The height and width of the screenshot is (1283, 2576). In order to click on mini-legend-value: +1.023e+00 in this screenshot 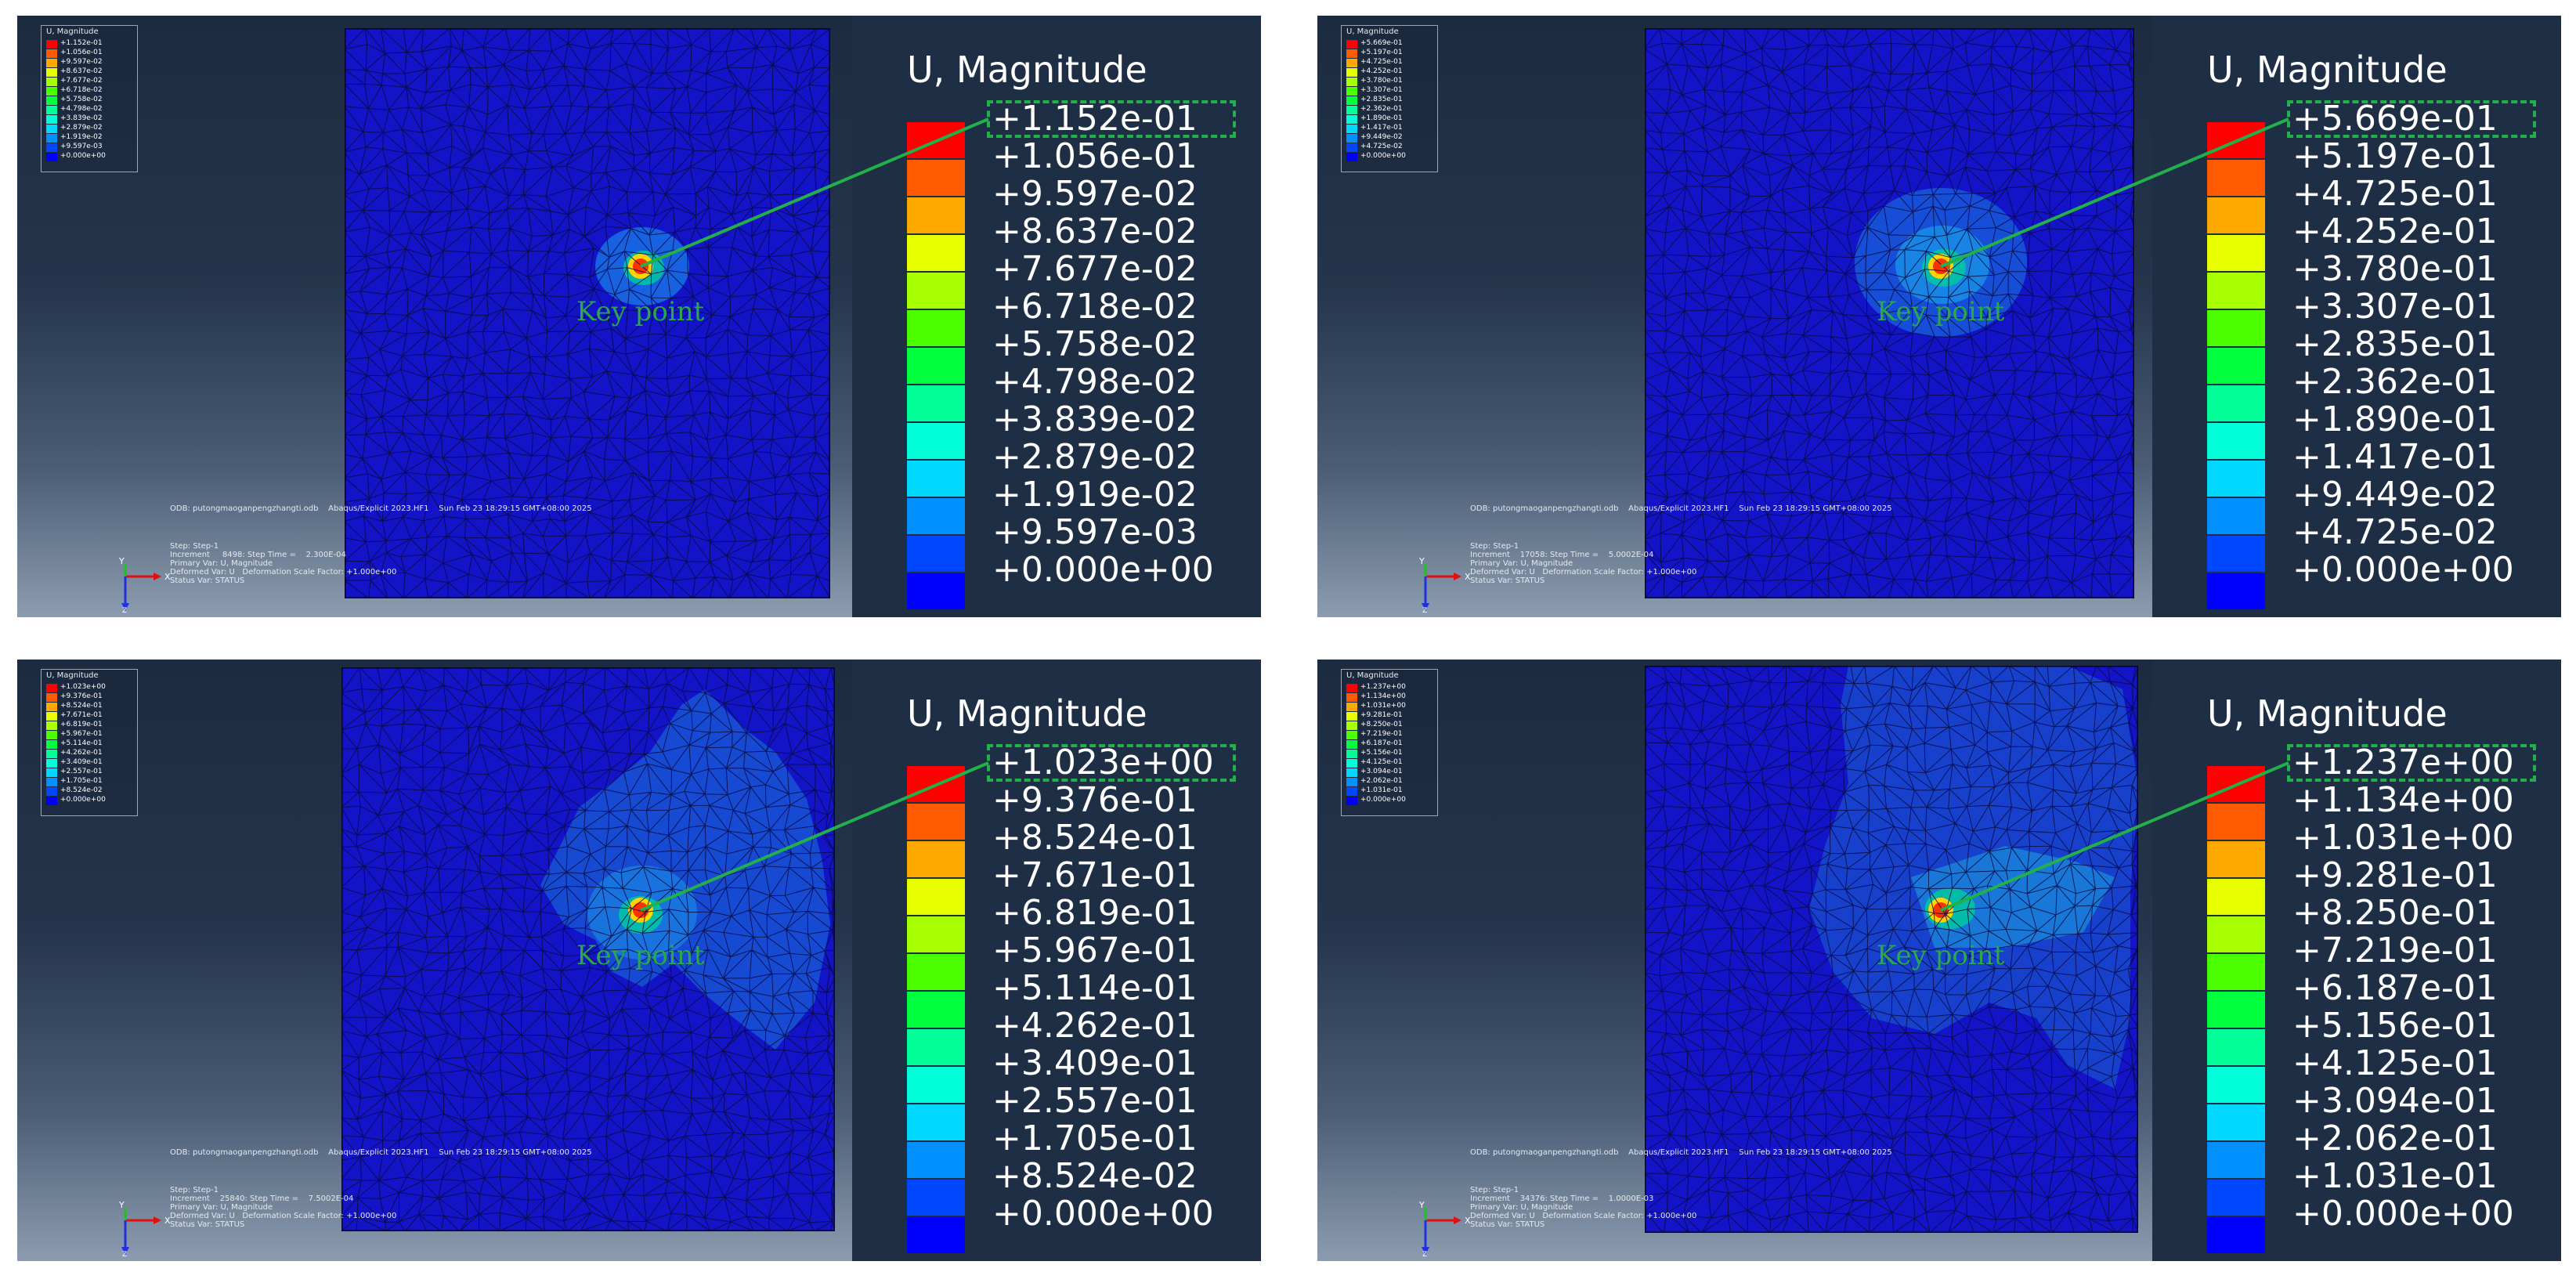, I will do `click(83, 687)`.